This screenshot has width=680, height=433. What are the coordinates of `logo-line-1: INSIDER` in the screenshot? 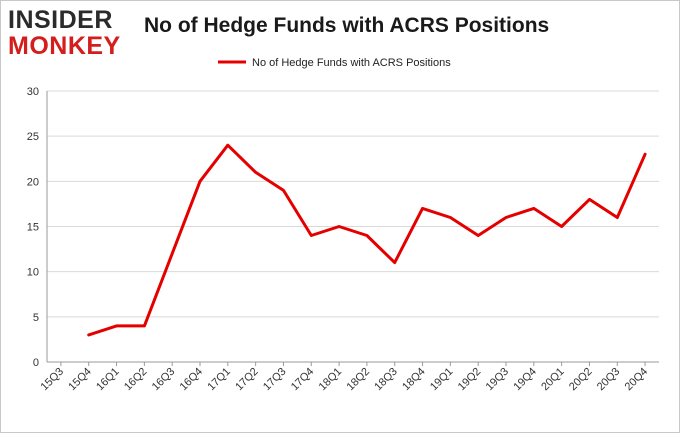 It's located at (60, 20).